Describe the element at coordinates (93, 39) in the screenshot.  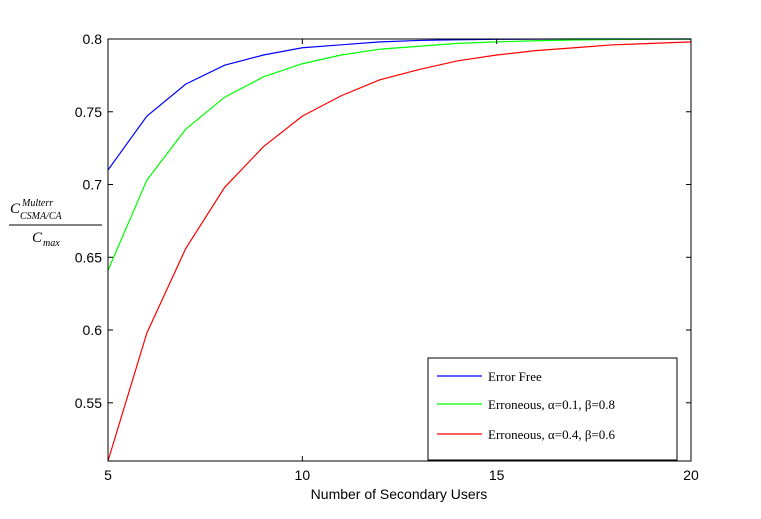
I see `y-tick-label: 0.8` at that location.